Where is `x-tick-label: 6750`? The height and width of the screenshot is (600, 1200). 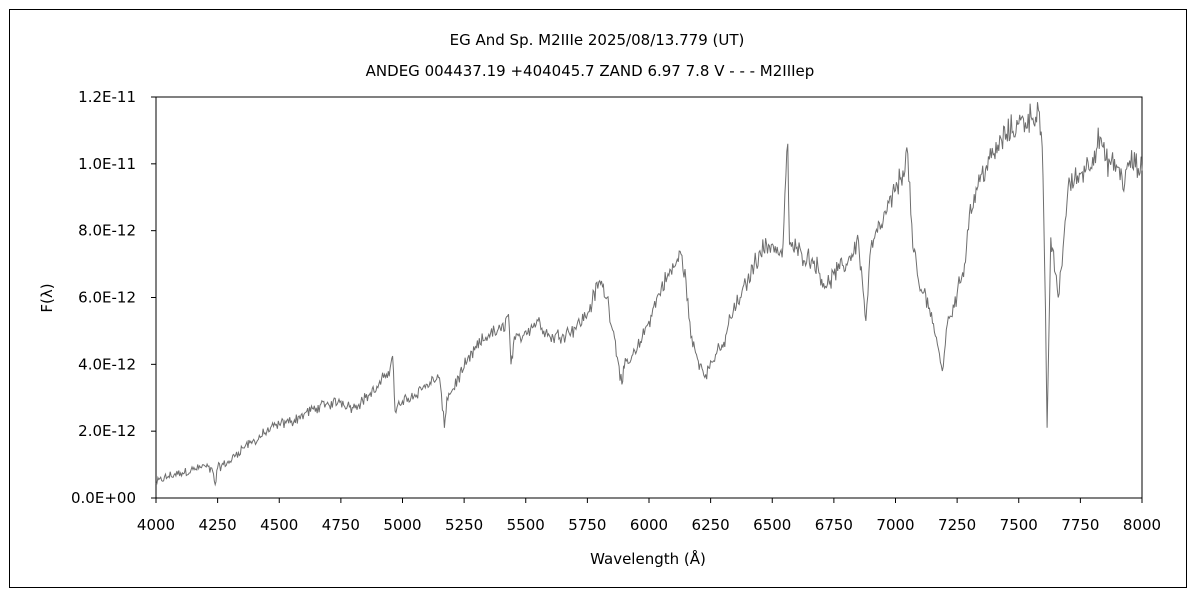 x-tick-label: 6750 is located at coordinates (834, 525).